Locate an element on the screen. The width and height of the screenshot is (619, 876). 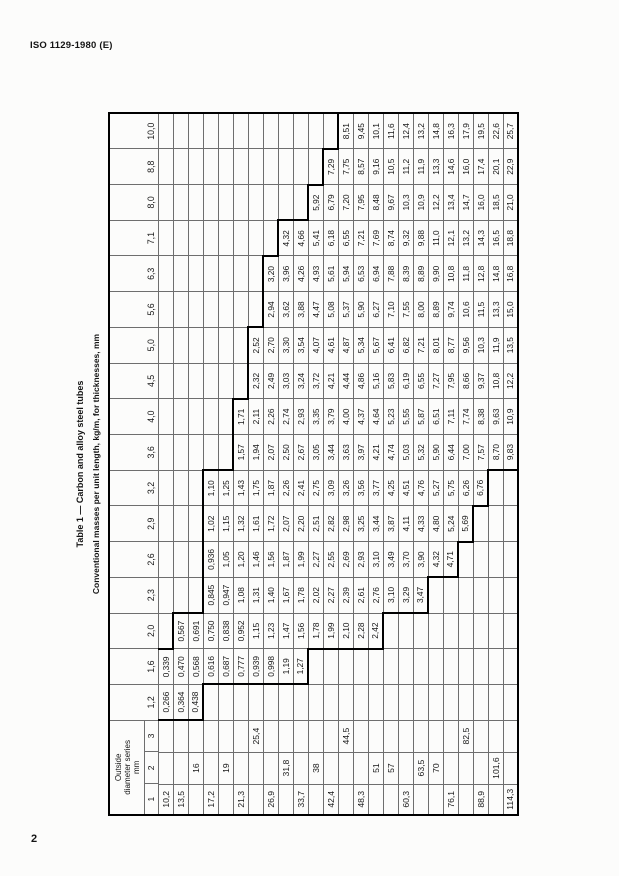
mass-value-cell: 2,28 is located at coordinates (360, 631).